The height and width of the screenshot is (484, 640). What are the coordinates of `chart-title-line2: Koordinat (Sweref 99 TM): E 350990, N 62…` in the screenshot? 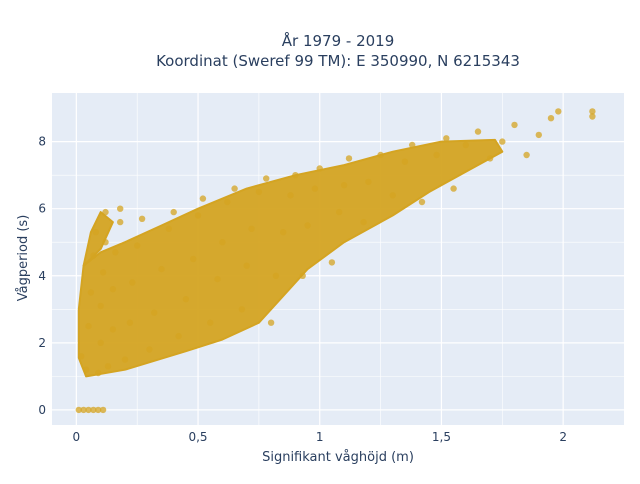 It's located at (338, 61).